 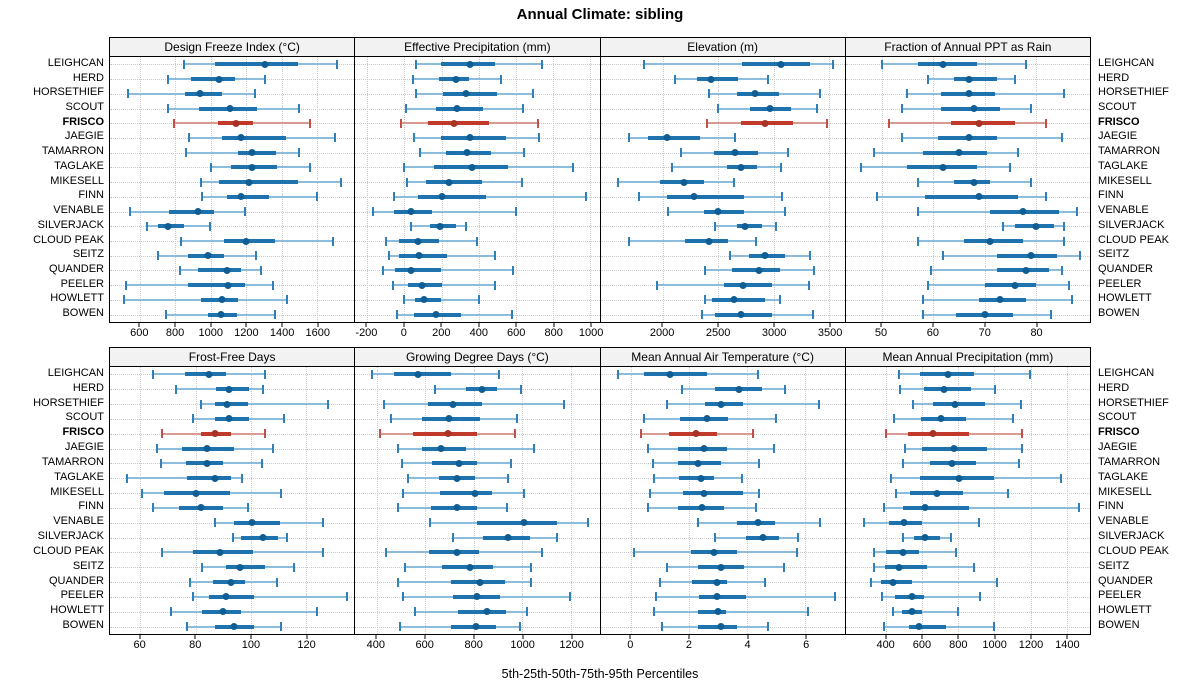 I want to click on chart-title: Annual Climate: sibling, so click(x=600, y=14).